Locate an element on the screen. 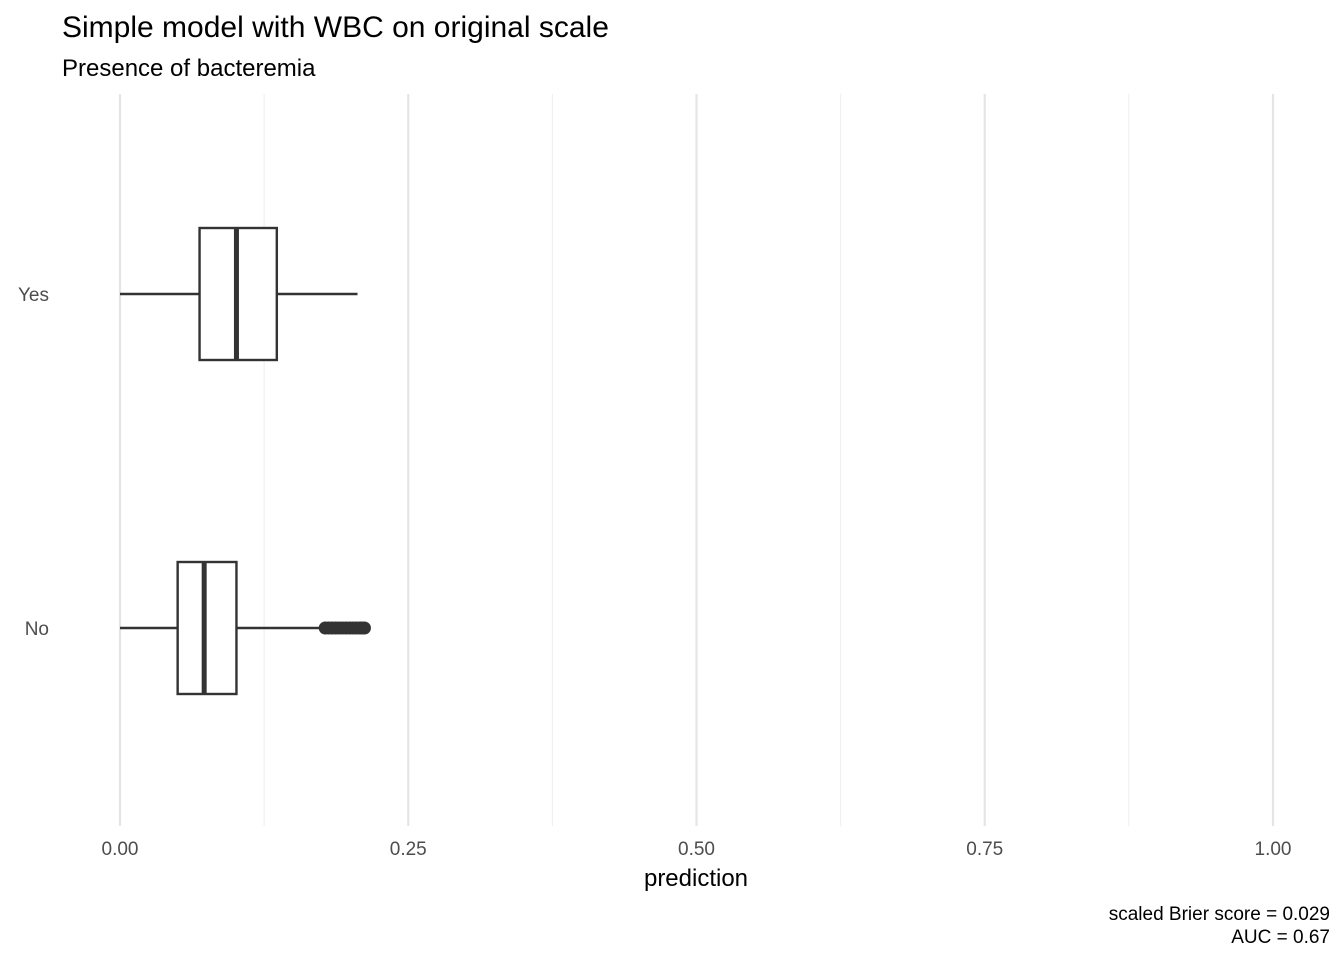  y-tick-label: No is located at coordinates (37, 629).